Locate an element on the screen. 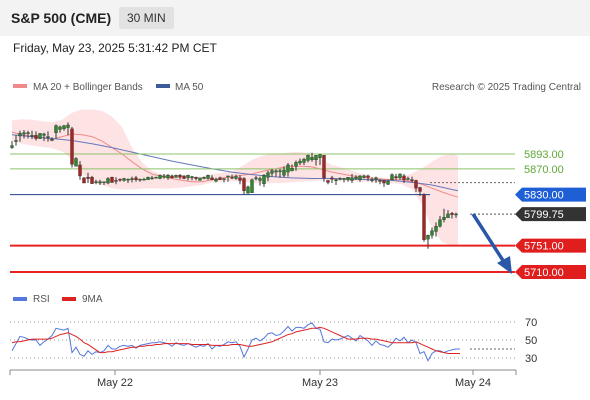 This screenshot has height=400, width=590. x-tick-label: May 22 is located at coordinates (115, 383).